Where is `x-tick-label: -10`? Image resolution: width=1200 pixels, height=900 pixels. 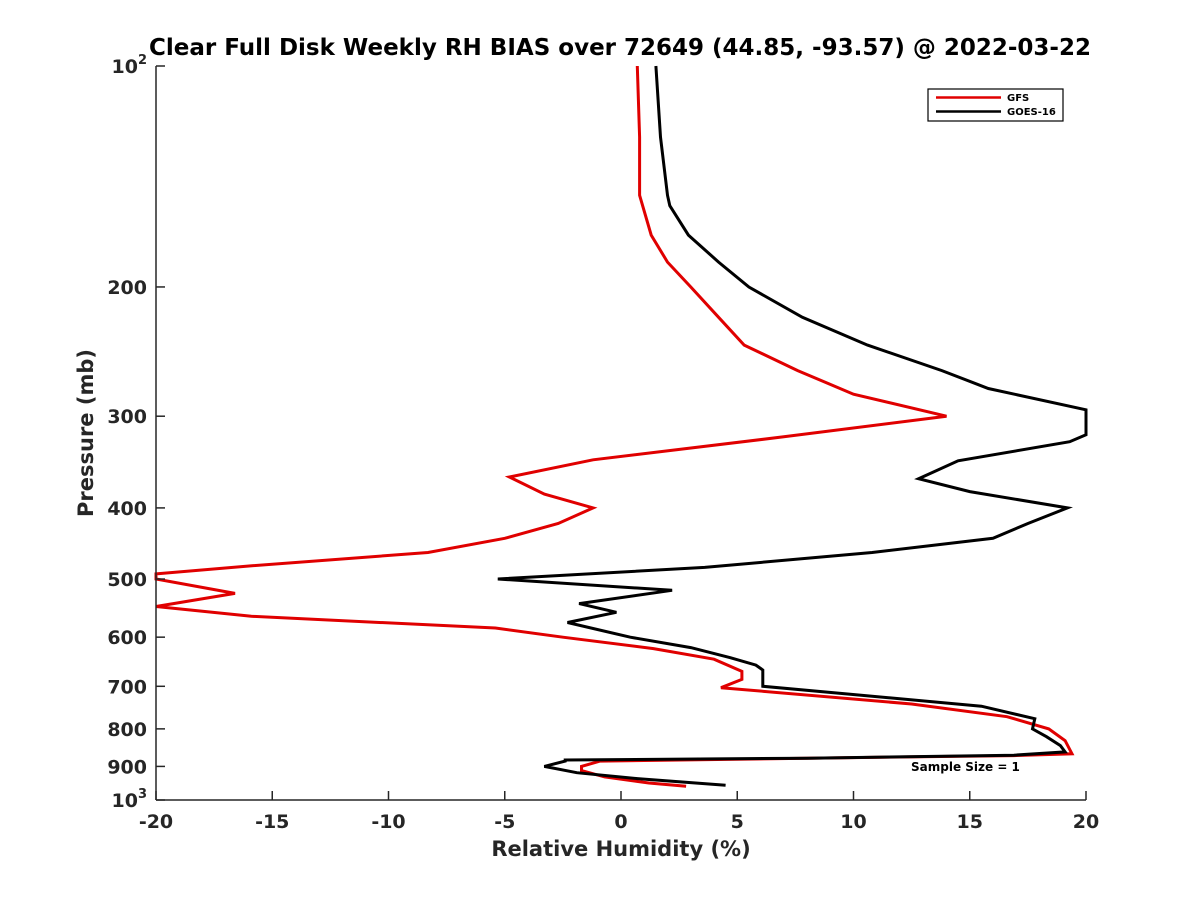
x-tick-label: -10 is located at coordinates (388, 822).